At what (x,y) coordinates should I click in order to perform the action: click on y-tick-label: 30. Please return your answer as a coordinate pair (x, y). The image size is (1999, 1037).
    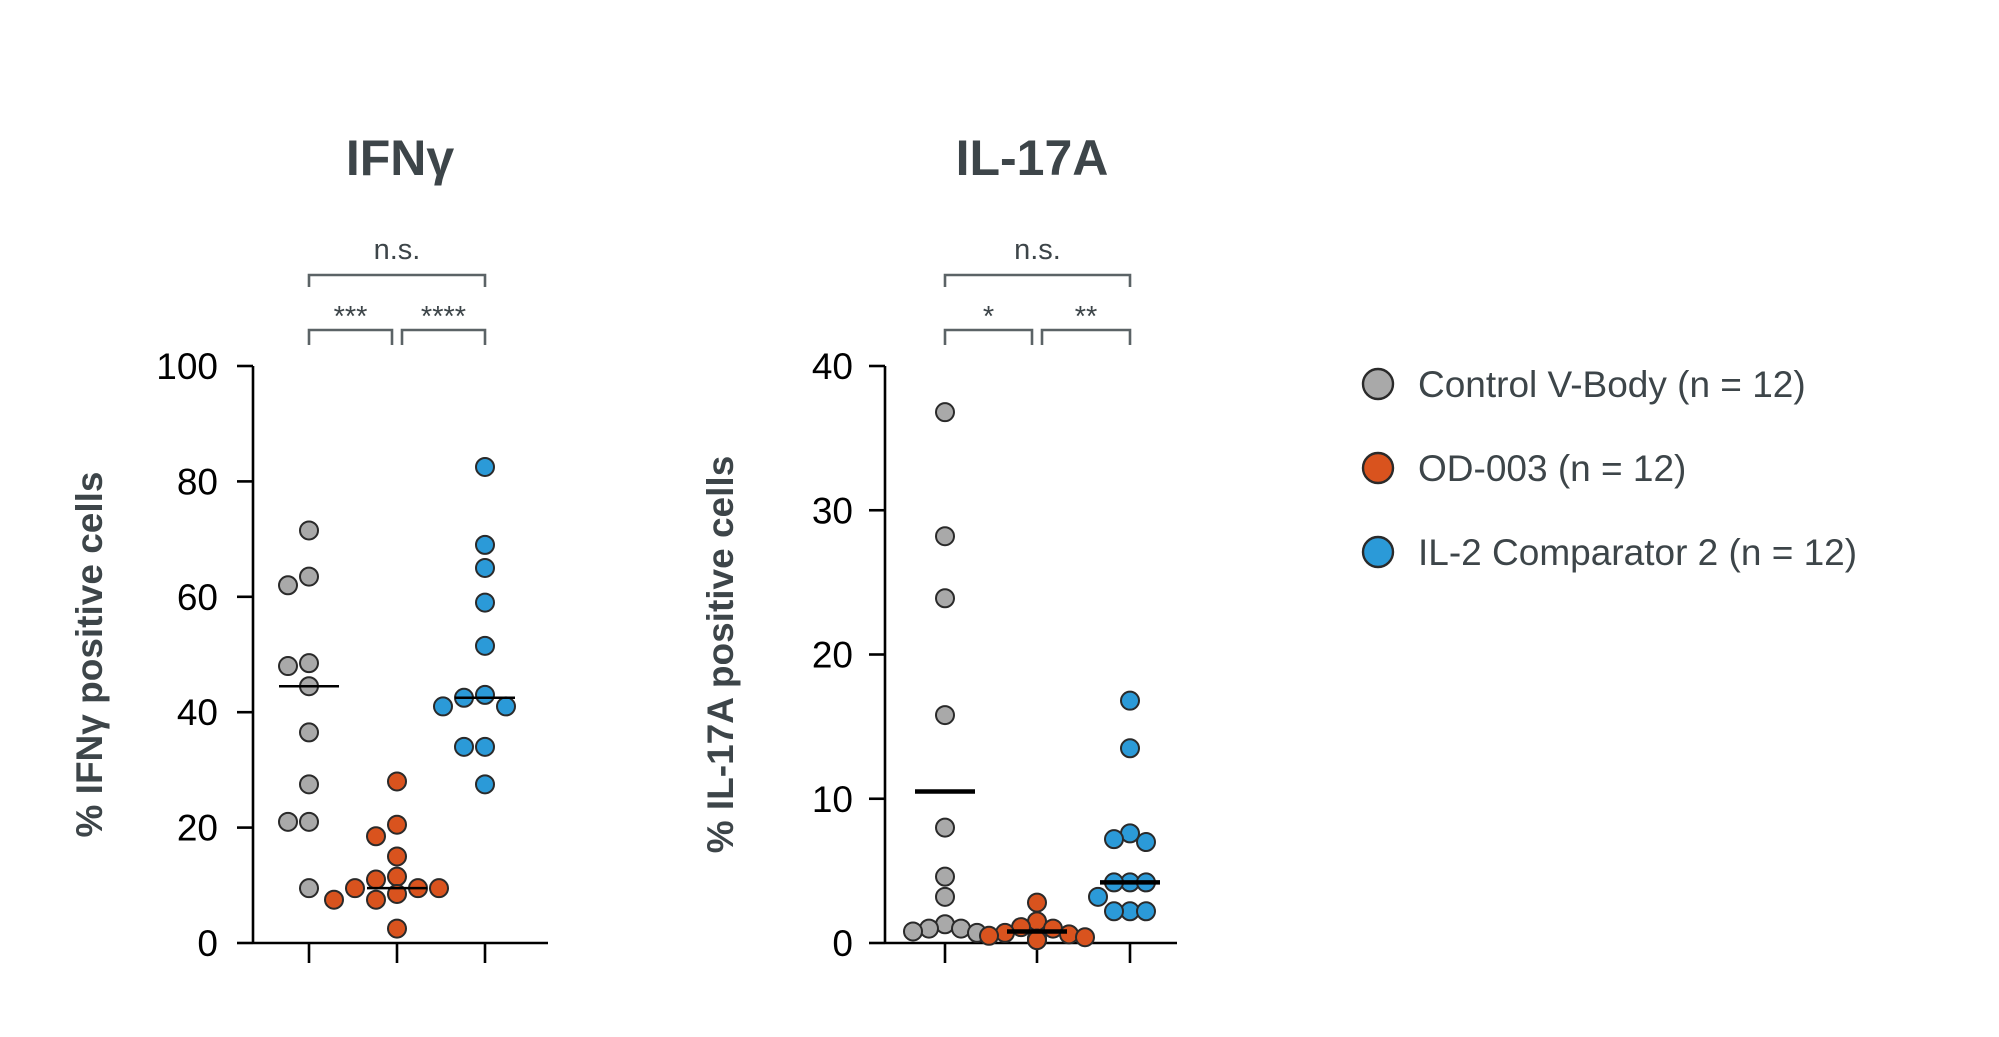
    Looking at the image, I should click on (832, 510).